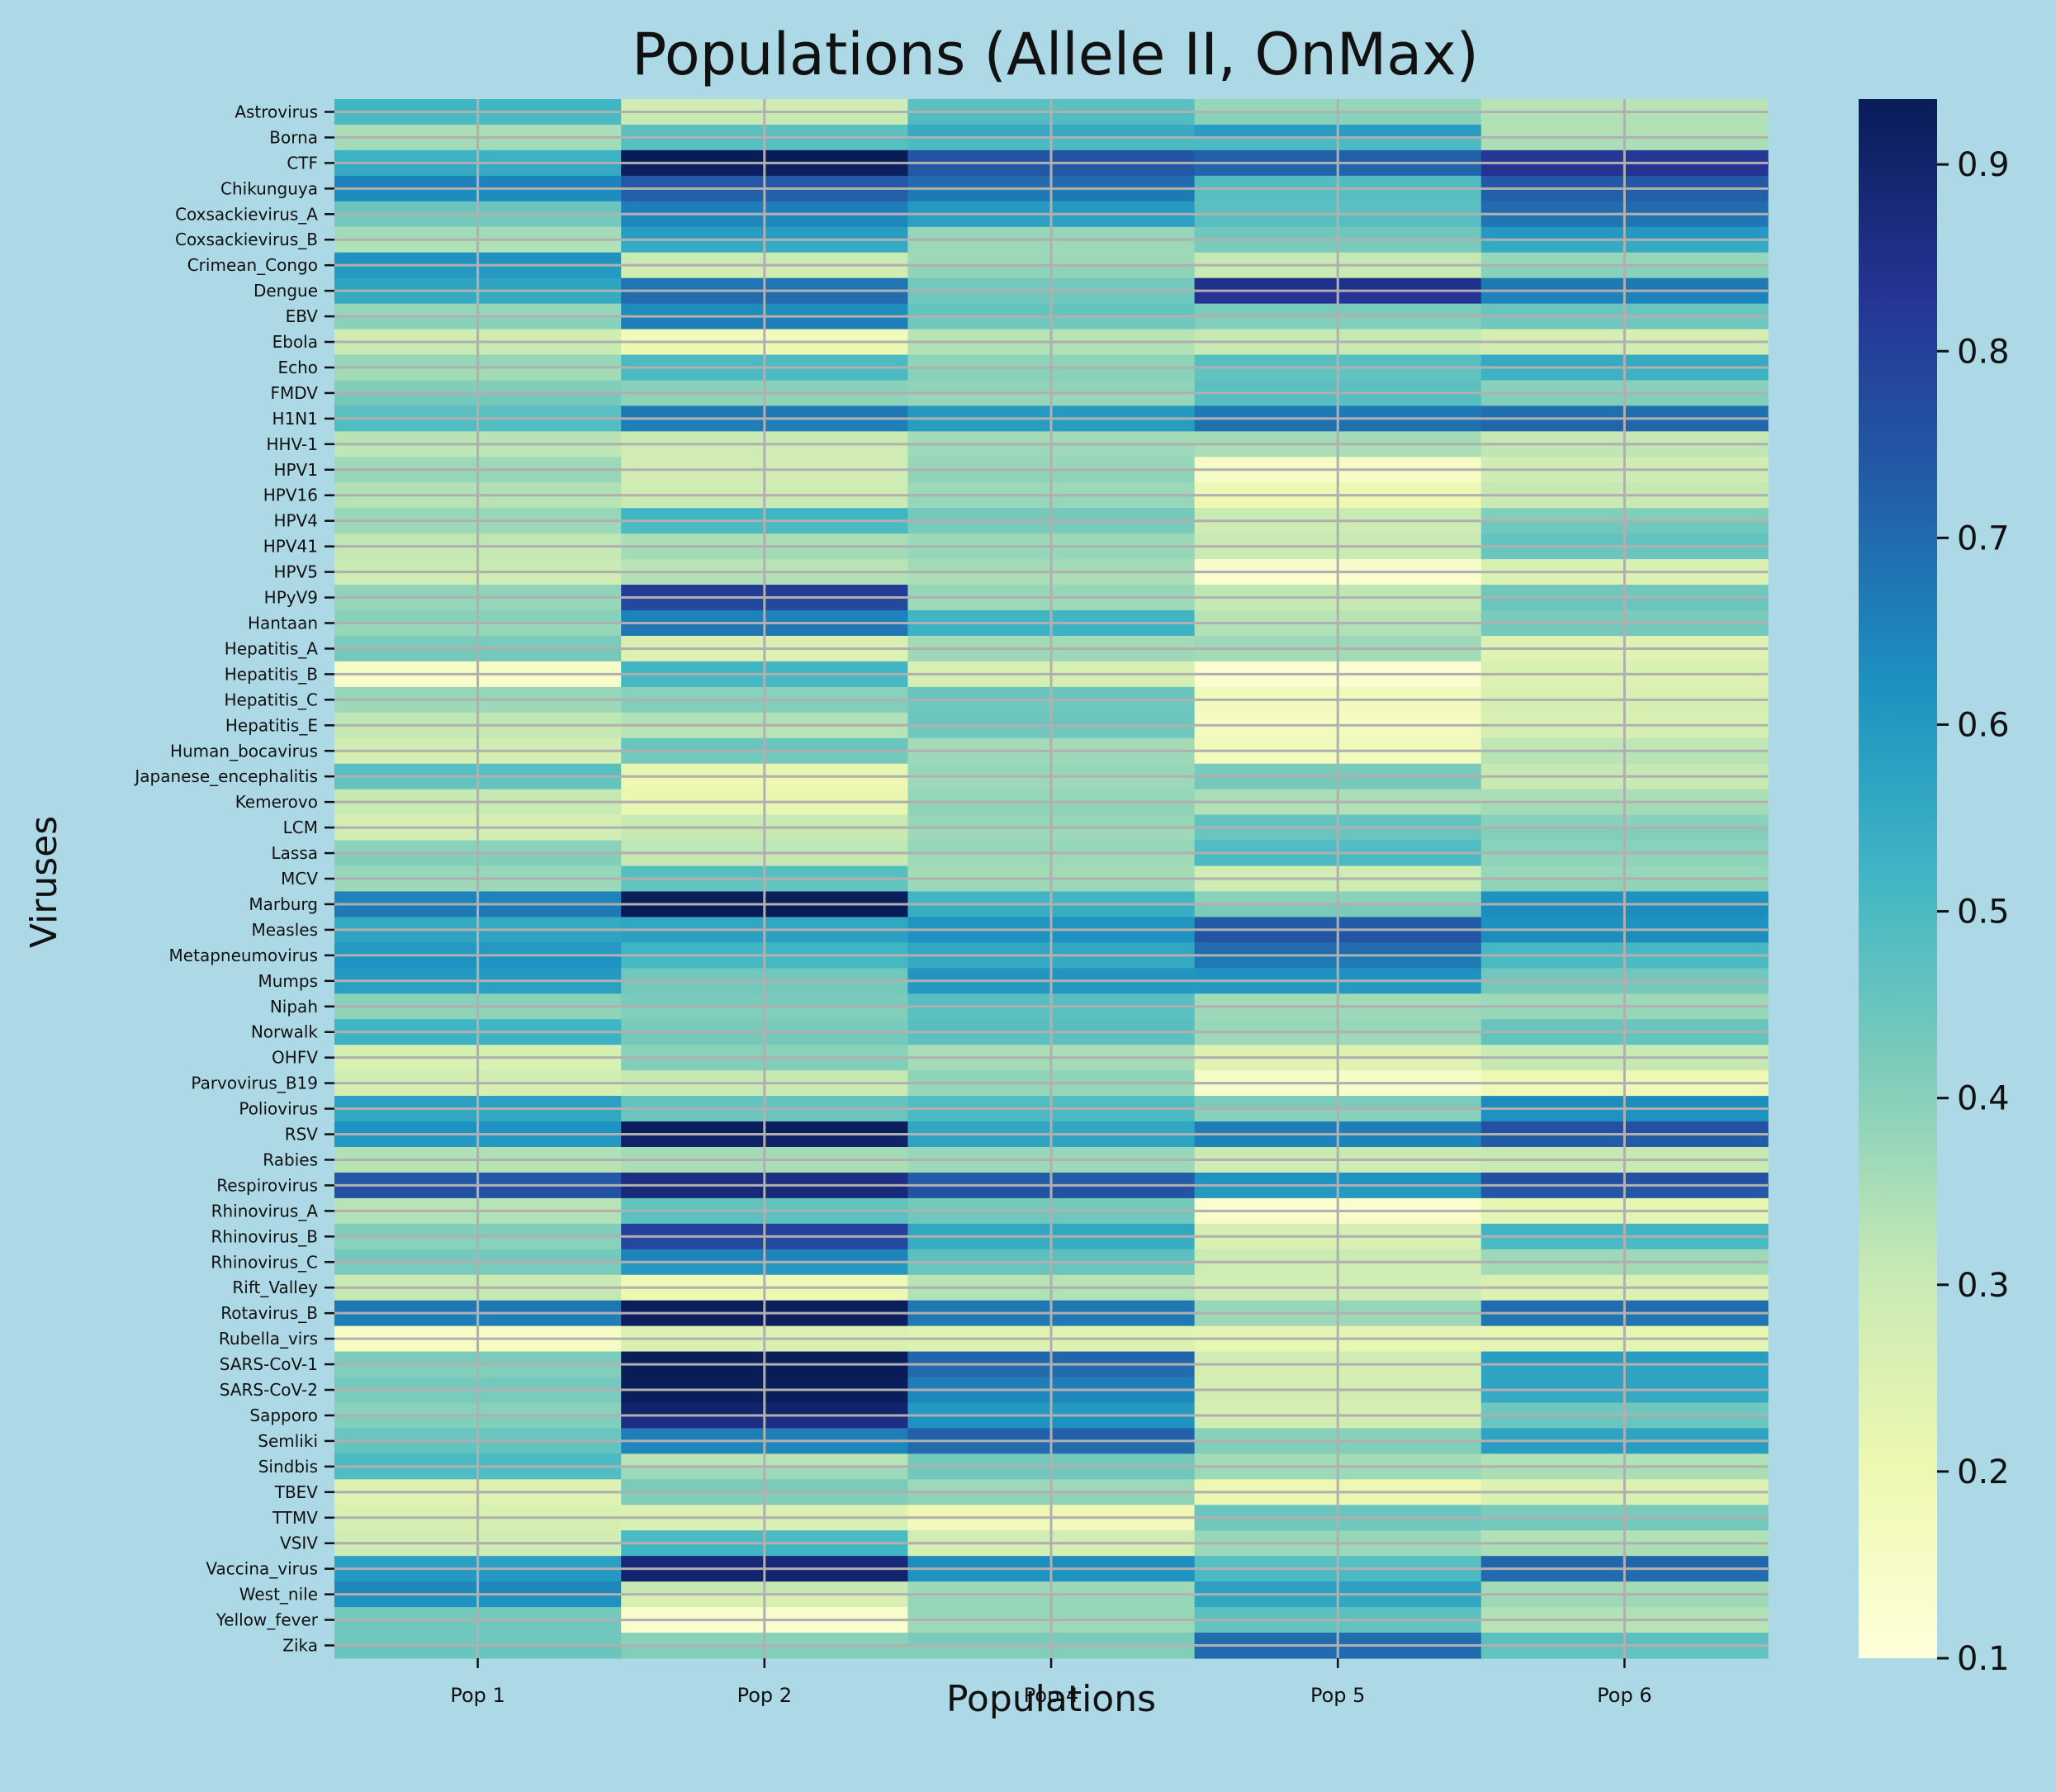  Describe the element at coordinates (302, 1135) in the screenshot. I see `y-tick-label: RSV` at that location.